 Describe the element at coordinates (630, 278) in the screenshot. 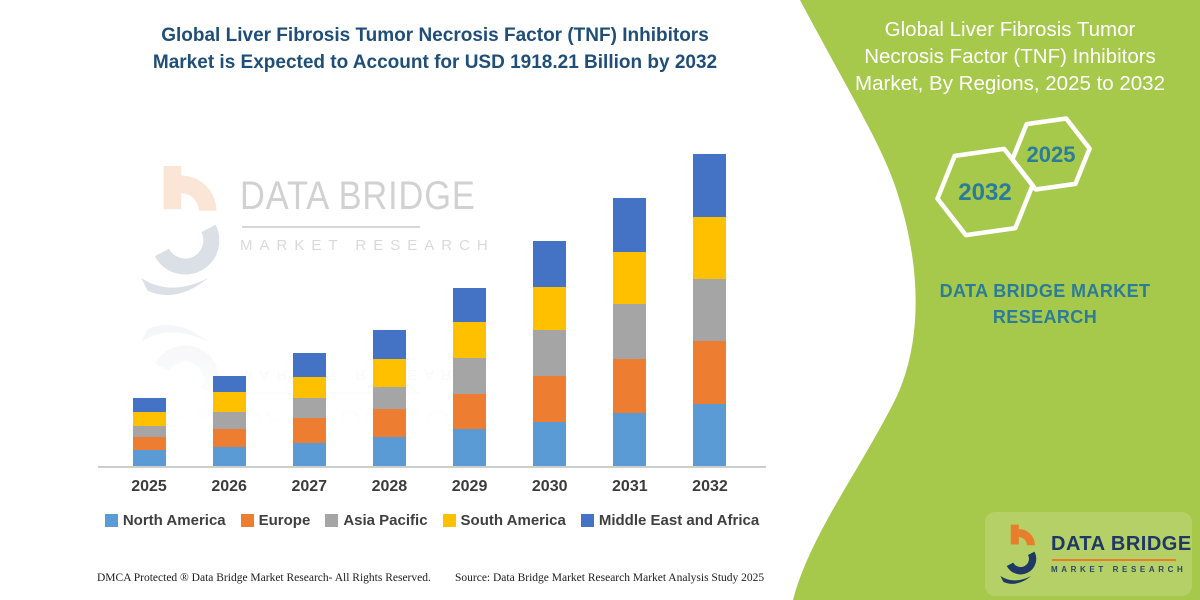

I see `bar-segment-2031-south-america` at that location.